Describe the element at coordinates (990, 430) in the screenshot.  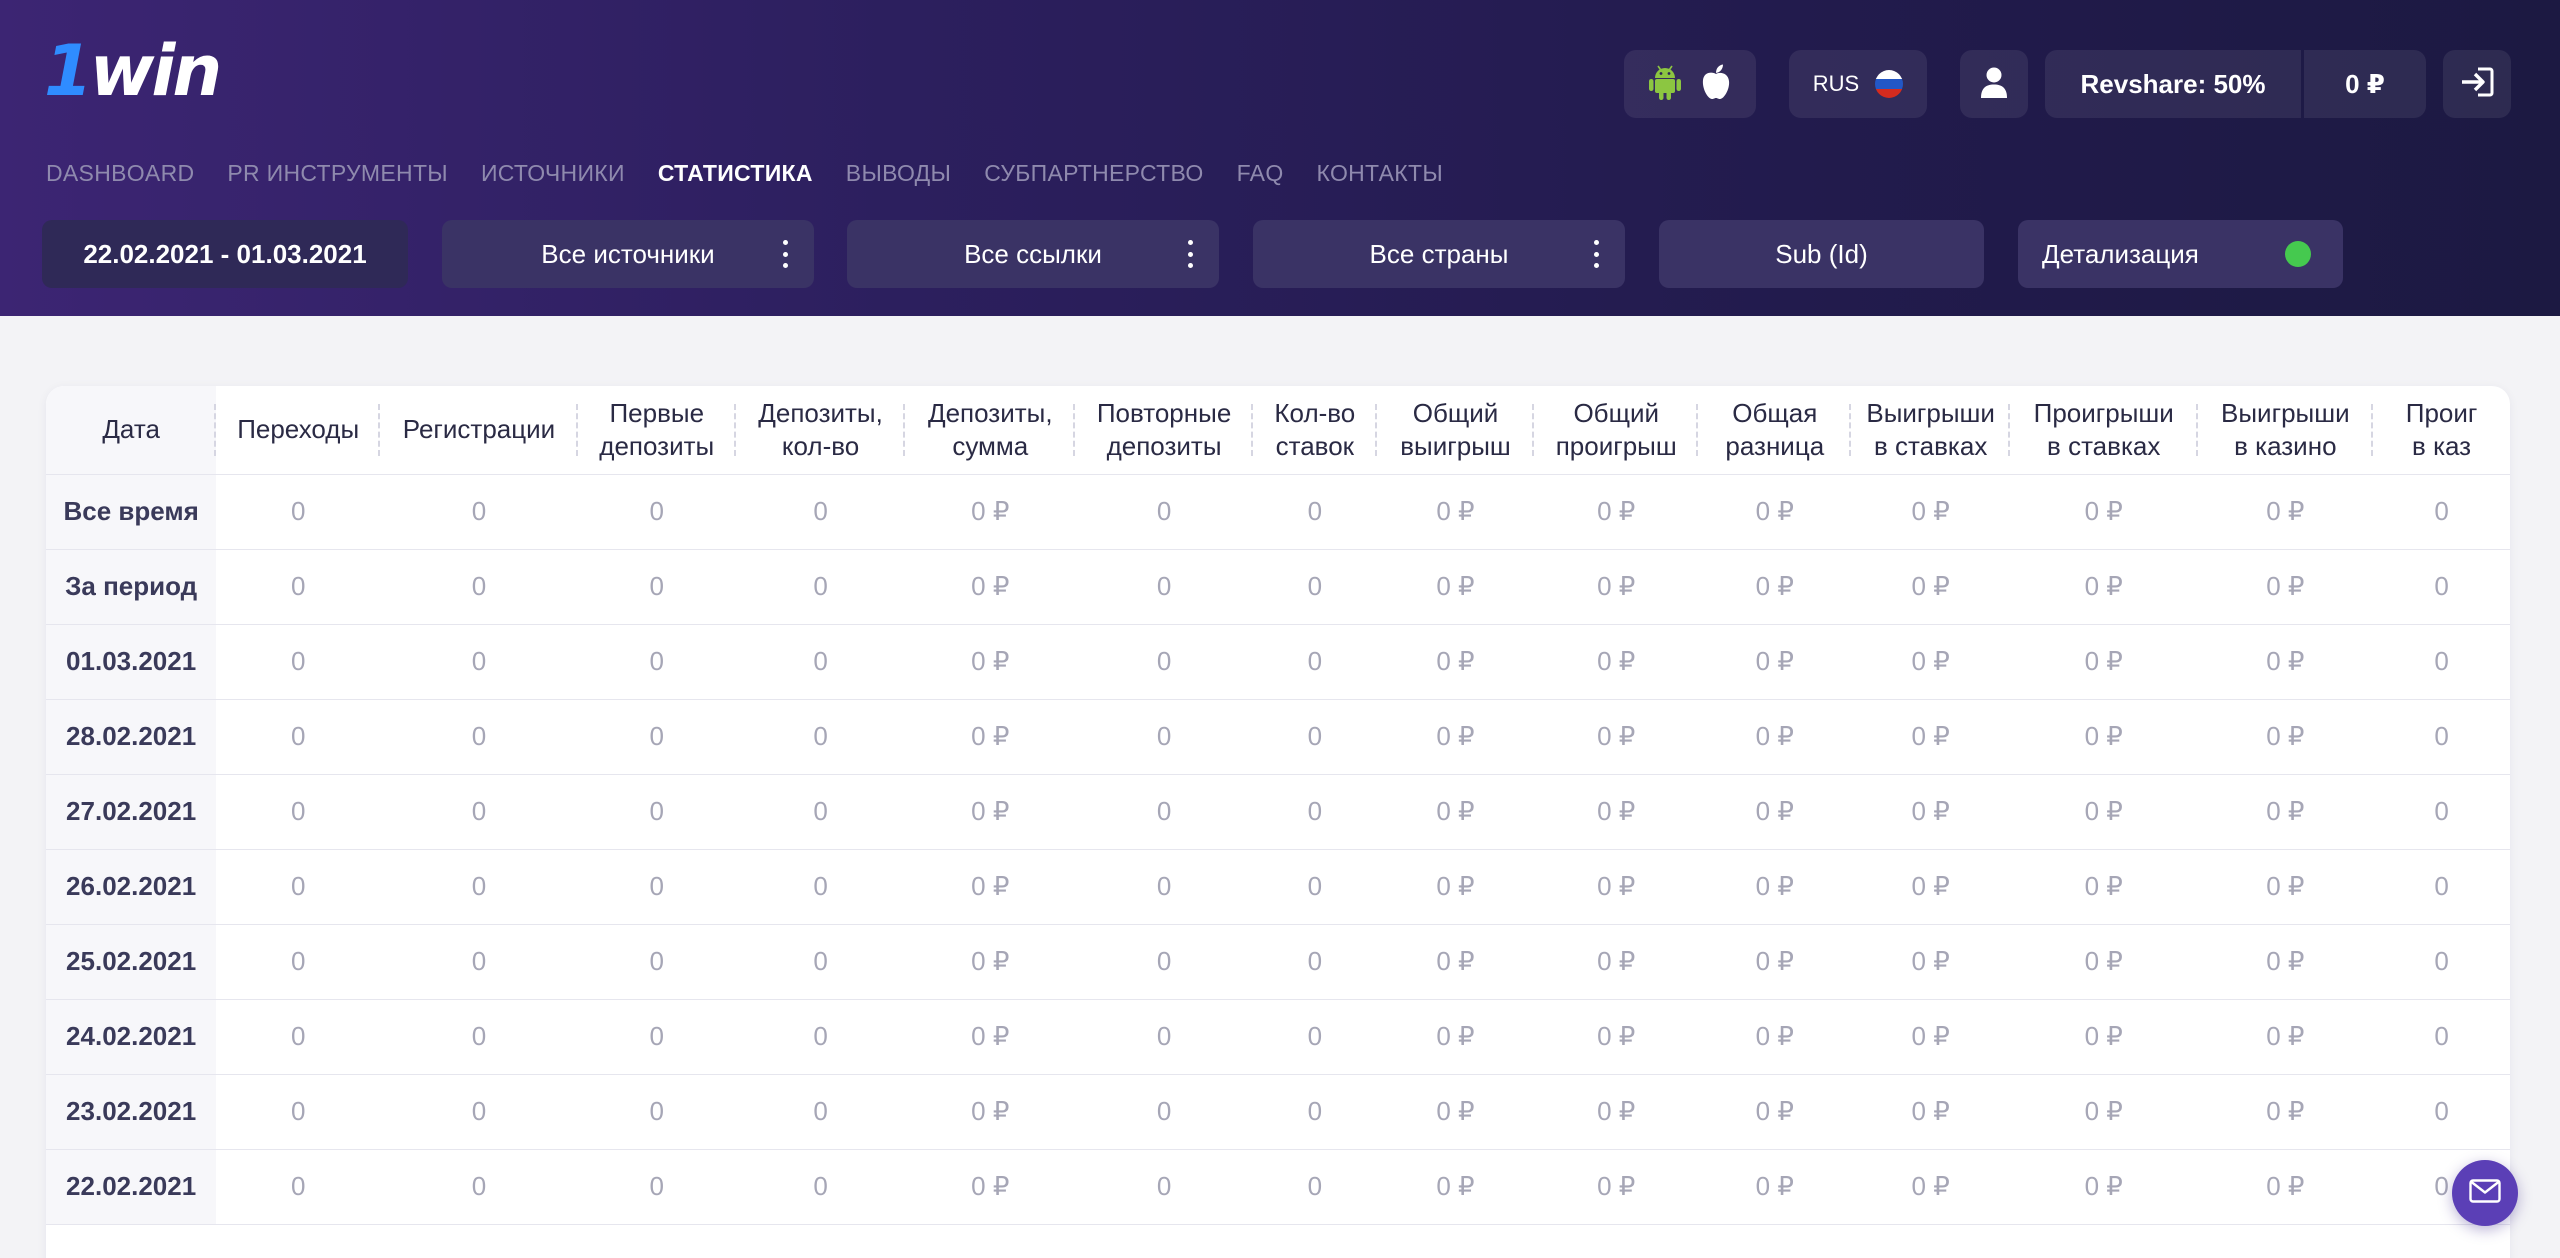
I see `column-header: Депозиты, сумма` at that location.